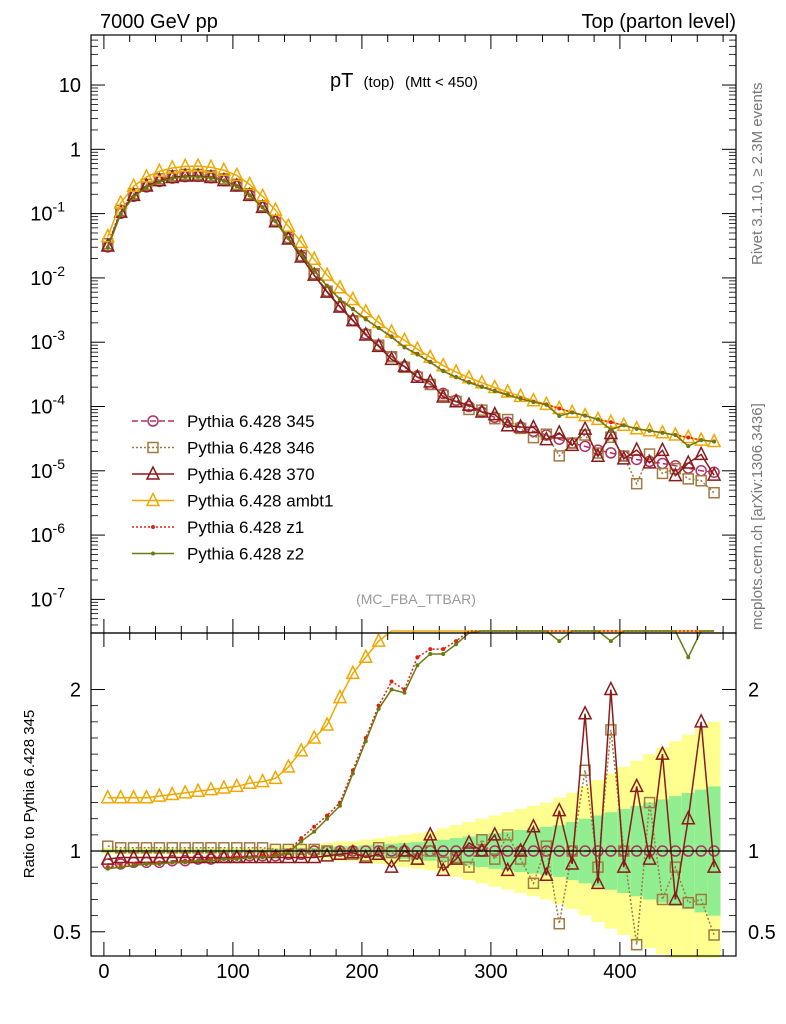 This screenshot has height=1024, width=786. I want to click on main-ytick-label: 10, so click(70, 86).